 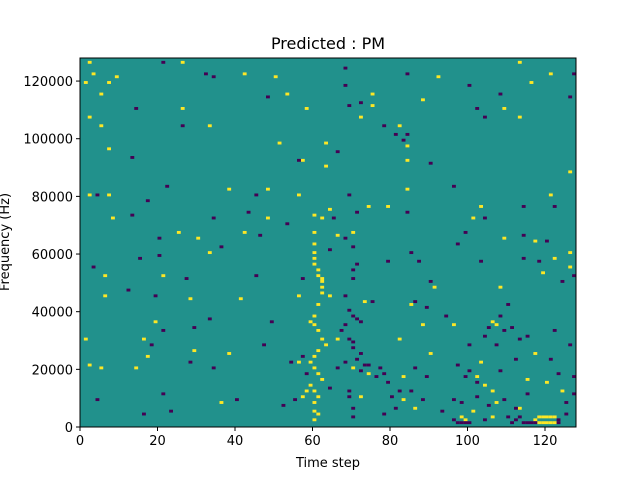 I want to click on y-tick-label: 100000, so click(x=48, y=140).